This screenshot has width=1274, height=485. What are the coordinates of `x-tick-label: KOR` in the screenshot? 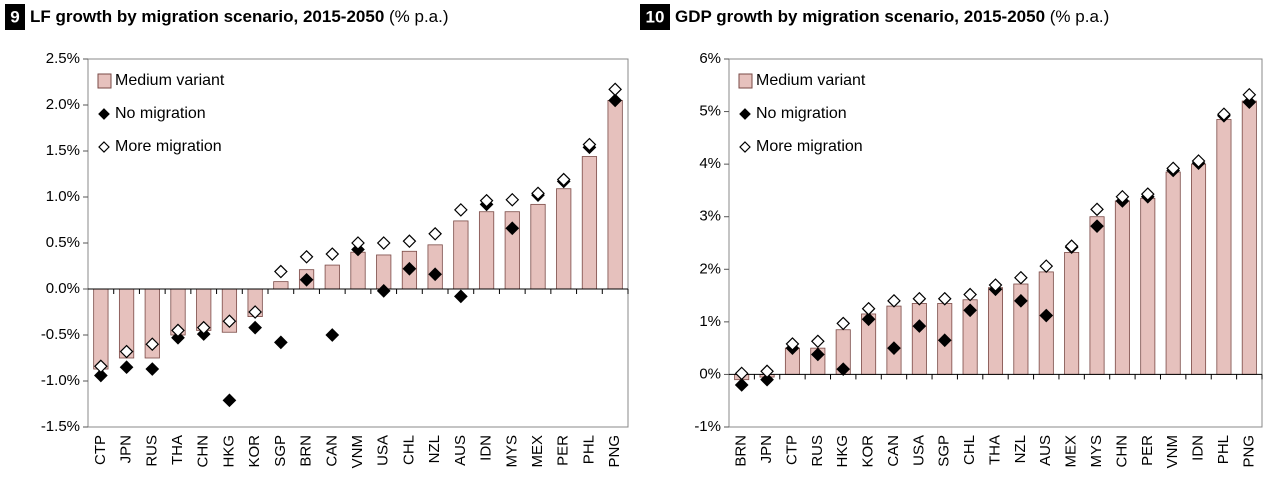 It's located at (254, 451).